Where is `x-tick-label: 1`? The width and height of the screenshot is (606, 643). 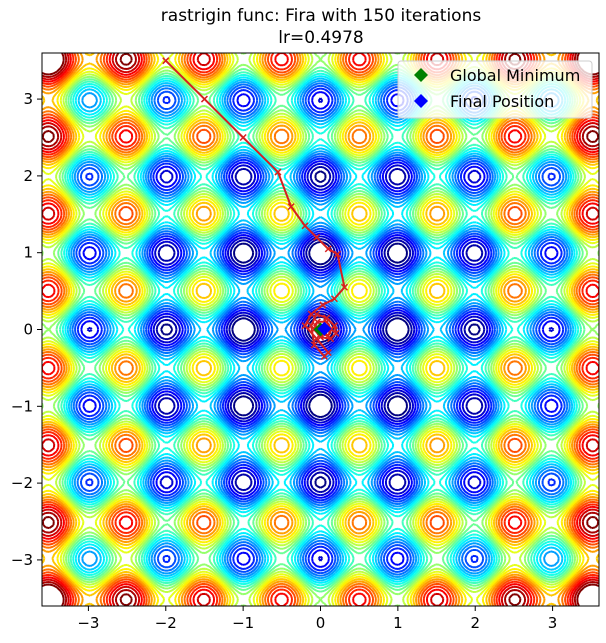 x-tick-label: 1 is located at coordinates (398, 623).